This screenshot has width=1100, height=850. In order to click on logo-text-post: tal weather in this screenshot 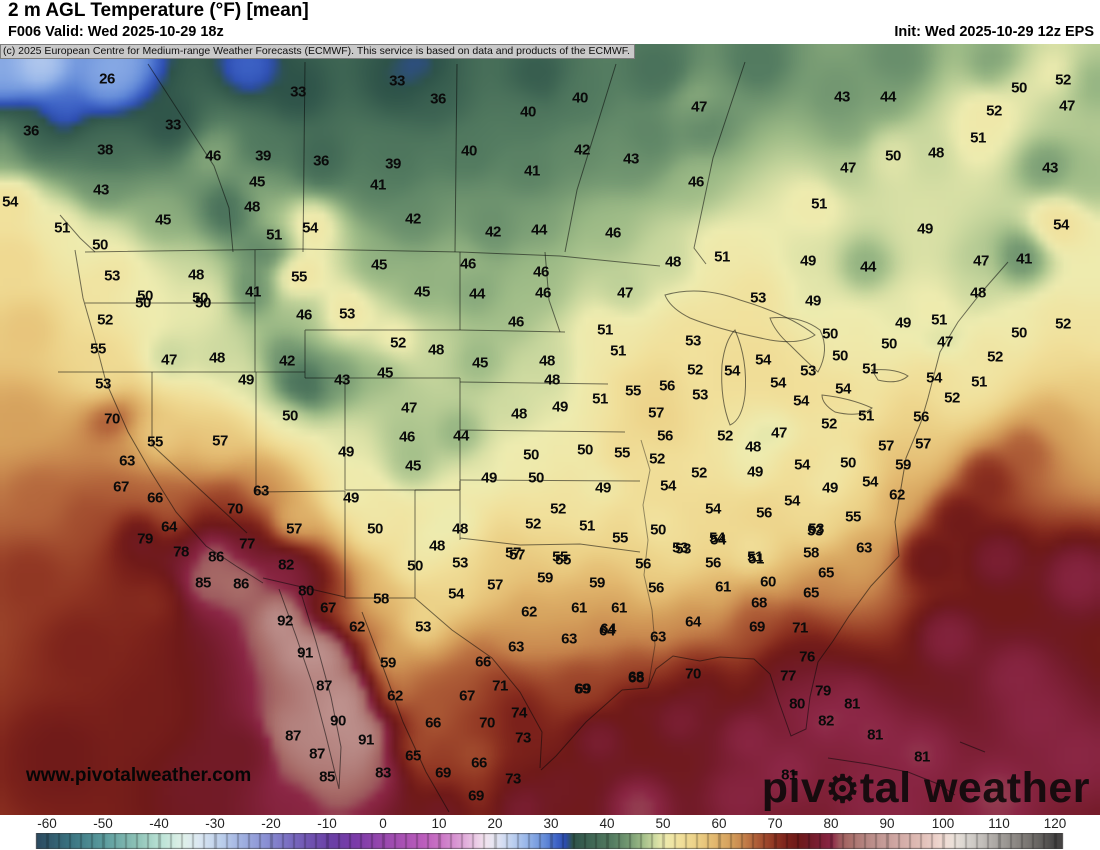, I will do `click(974, 788)`.